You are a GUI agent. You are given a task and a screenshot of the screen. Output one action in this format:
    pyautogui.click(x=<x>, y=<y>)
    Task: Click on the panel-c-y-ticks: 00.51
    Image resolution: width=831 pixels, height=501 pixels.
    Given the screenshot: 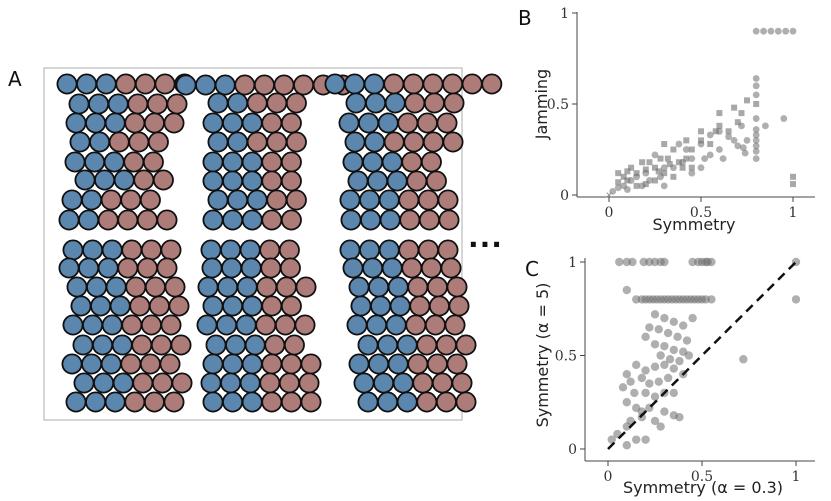 What is the action you would take?
    pyautogui.click(x=570, y=356)
    